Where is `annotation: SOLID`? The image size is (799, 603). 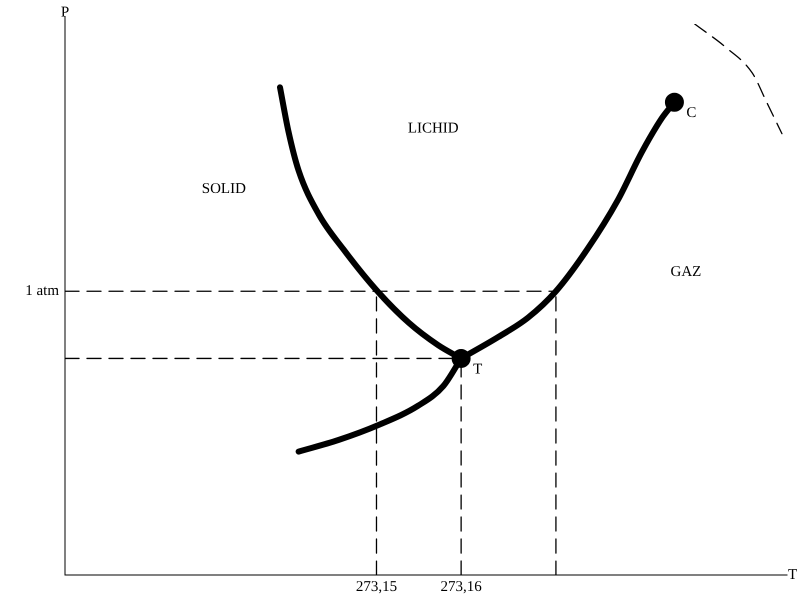 annotation: SOLID is located at coordinates (224, 189).